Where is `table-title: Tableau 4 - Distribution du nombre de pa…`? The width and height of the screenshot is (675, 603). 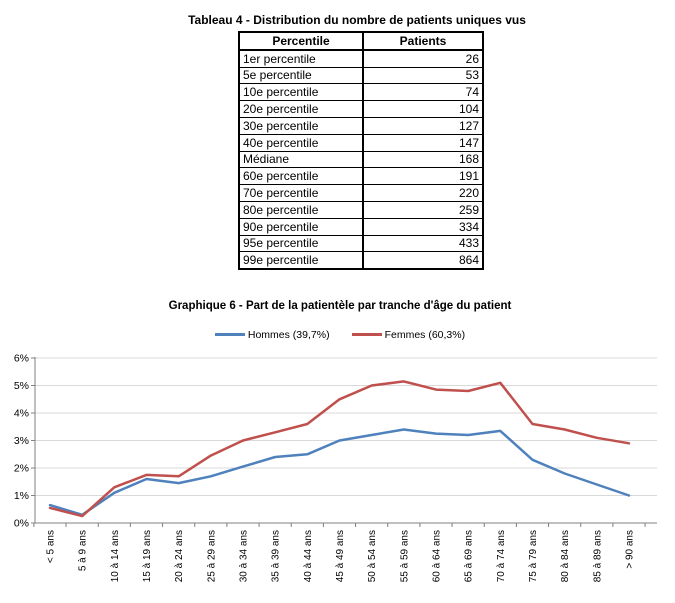 table-title: Tableau 4 - Distribution du nombre de pa… is located at coordinates (357, 20).